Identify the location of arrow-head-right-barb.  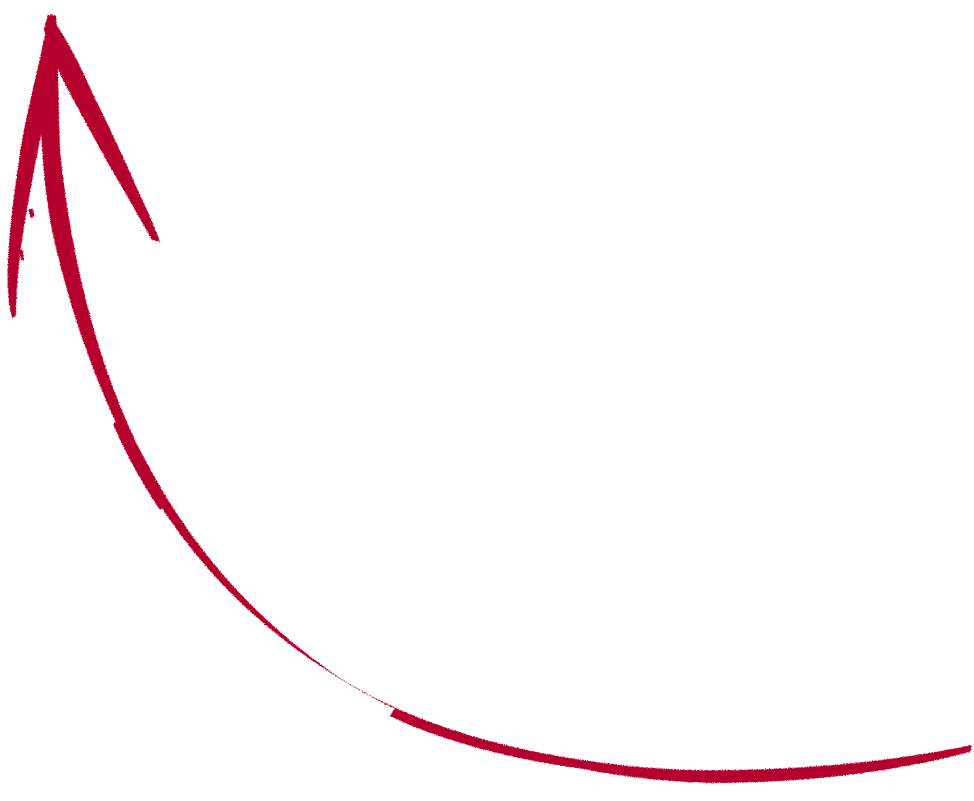
(102, 128).